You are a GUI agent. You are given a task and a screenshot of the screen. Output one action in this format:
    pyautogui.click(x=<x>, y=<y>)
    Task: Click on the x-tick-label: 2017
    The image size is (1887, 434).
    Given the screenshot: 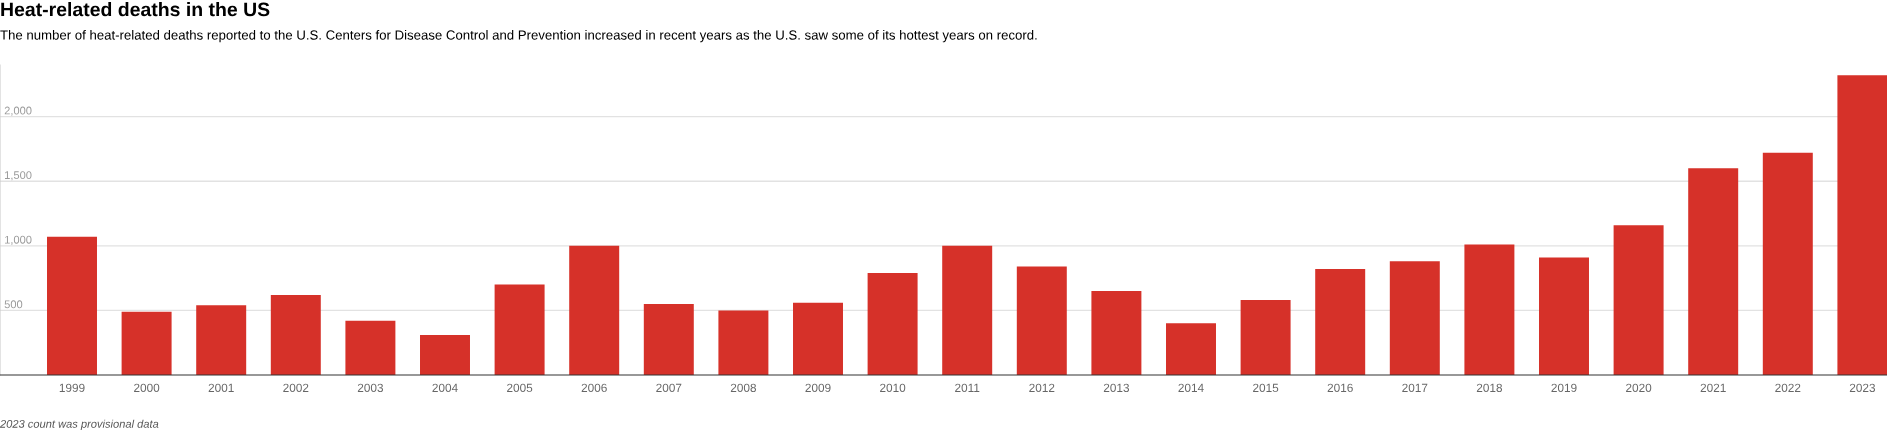 What is the action you would take?
    pyautogui.click(x=1415, y=387)
    